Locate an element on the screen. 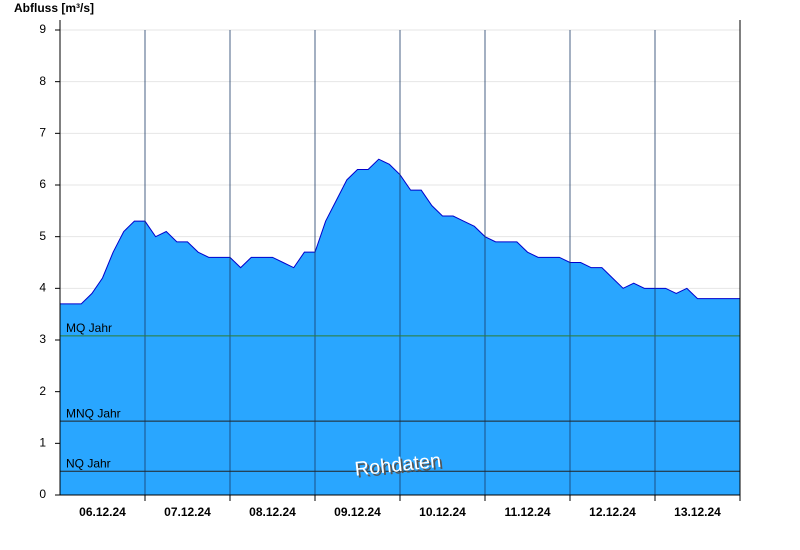 The image size is (800, 550). y-tick-label: 2 is located at coordinates (42, 391).